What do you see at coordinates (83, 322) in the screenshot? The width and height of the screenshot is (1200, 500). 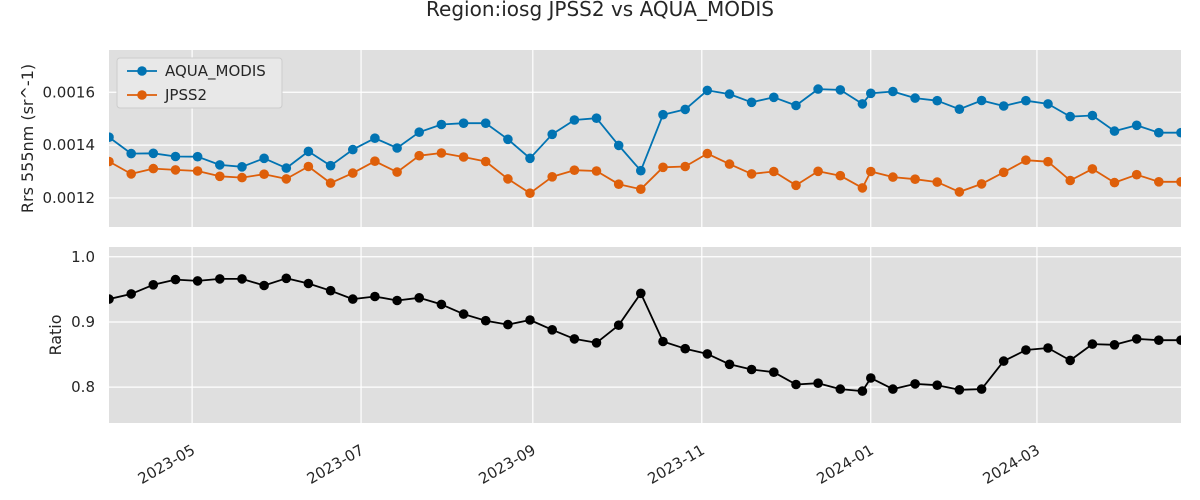 I see `y-tick-label: 0.9` at bounding box center [83, 322].